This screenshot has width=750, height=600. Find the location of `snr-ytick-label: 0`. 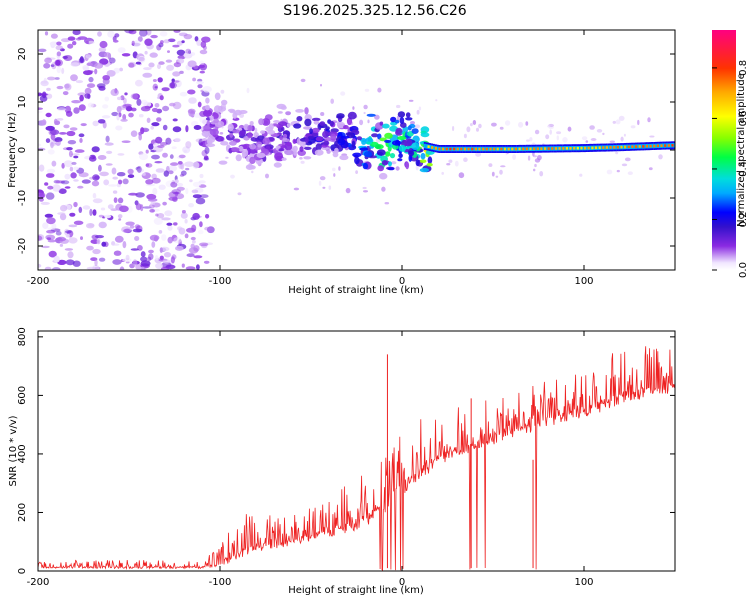

snr-ytick-label: 0 is located at coordinates (22, 571).